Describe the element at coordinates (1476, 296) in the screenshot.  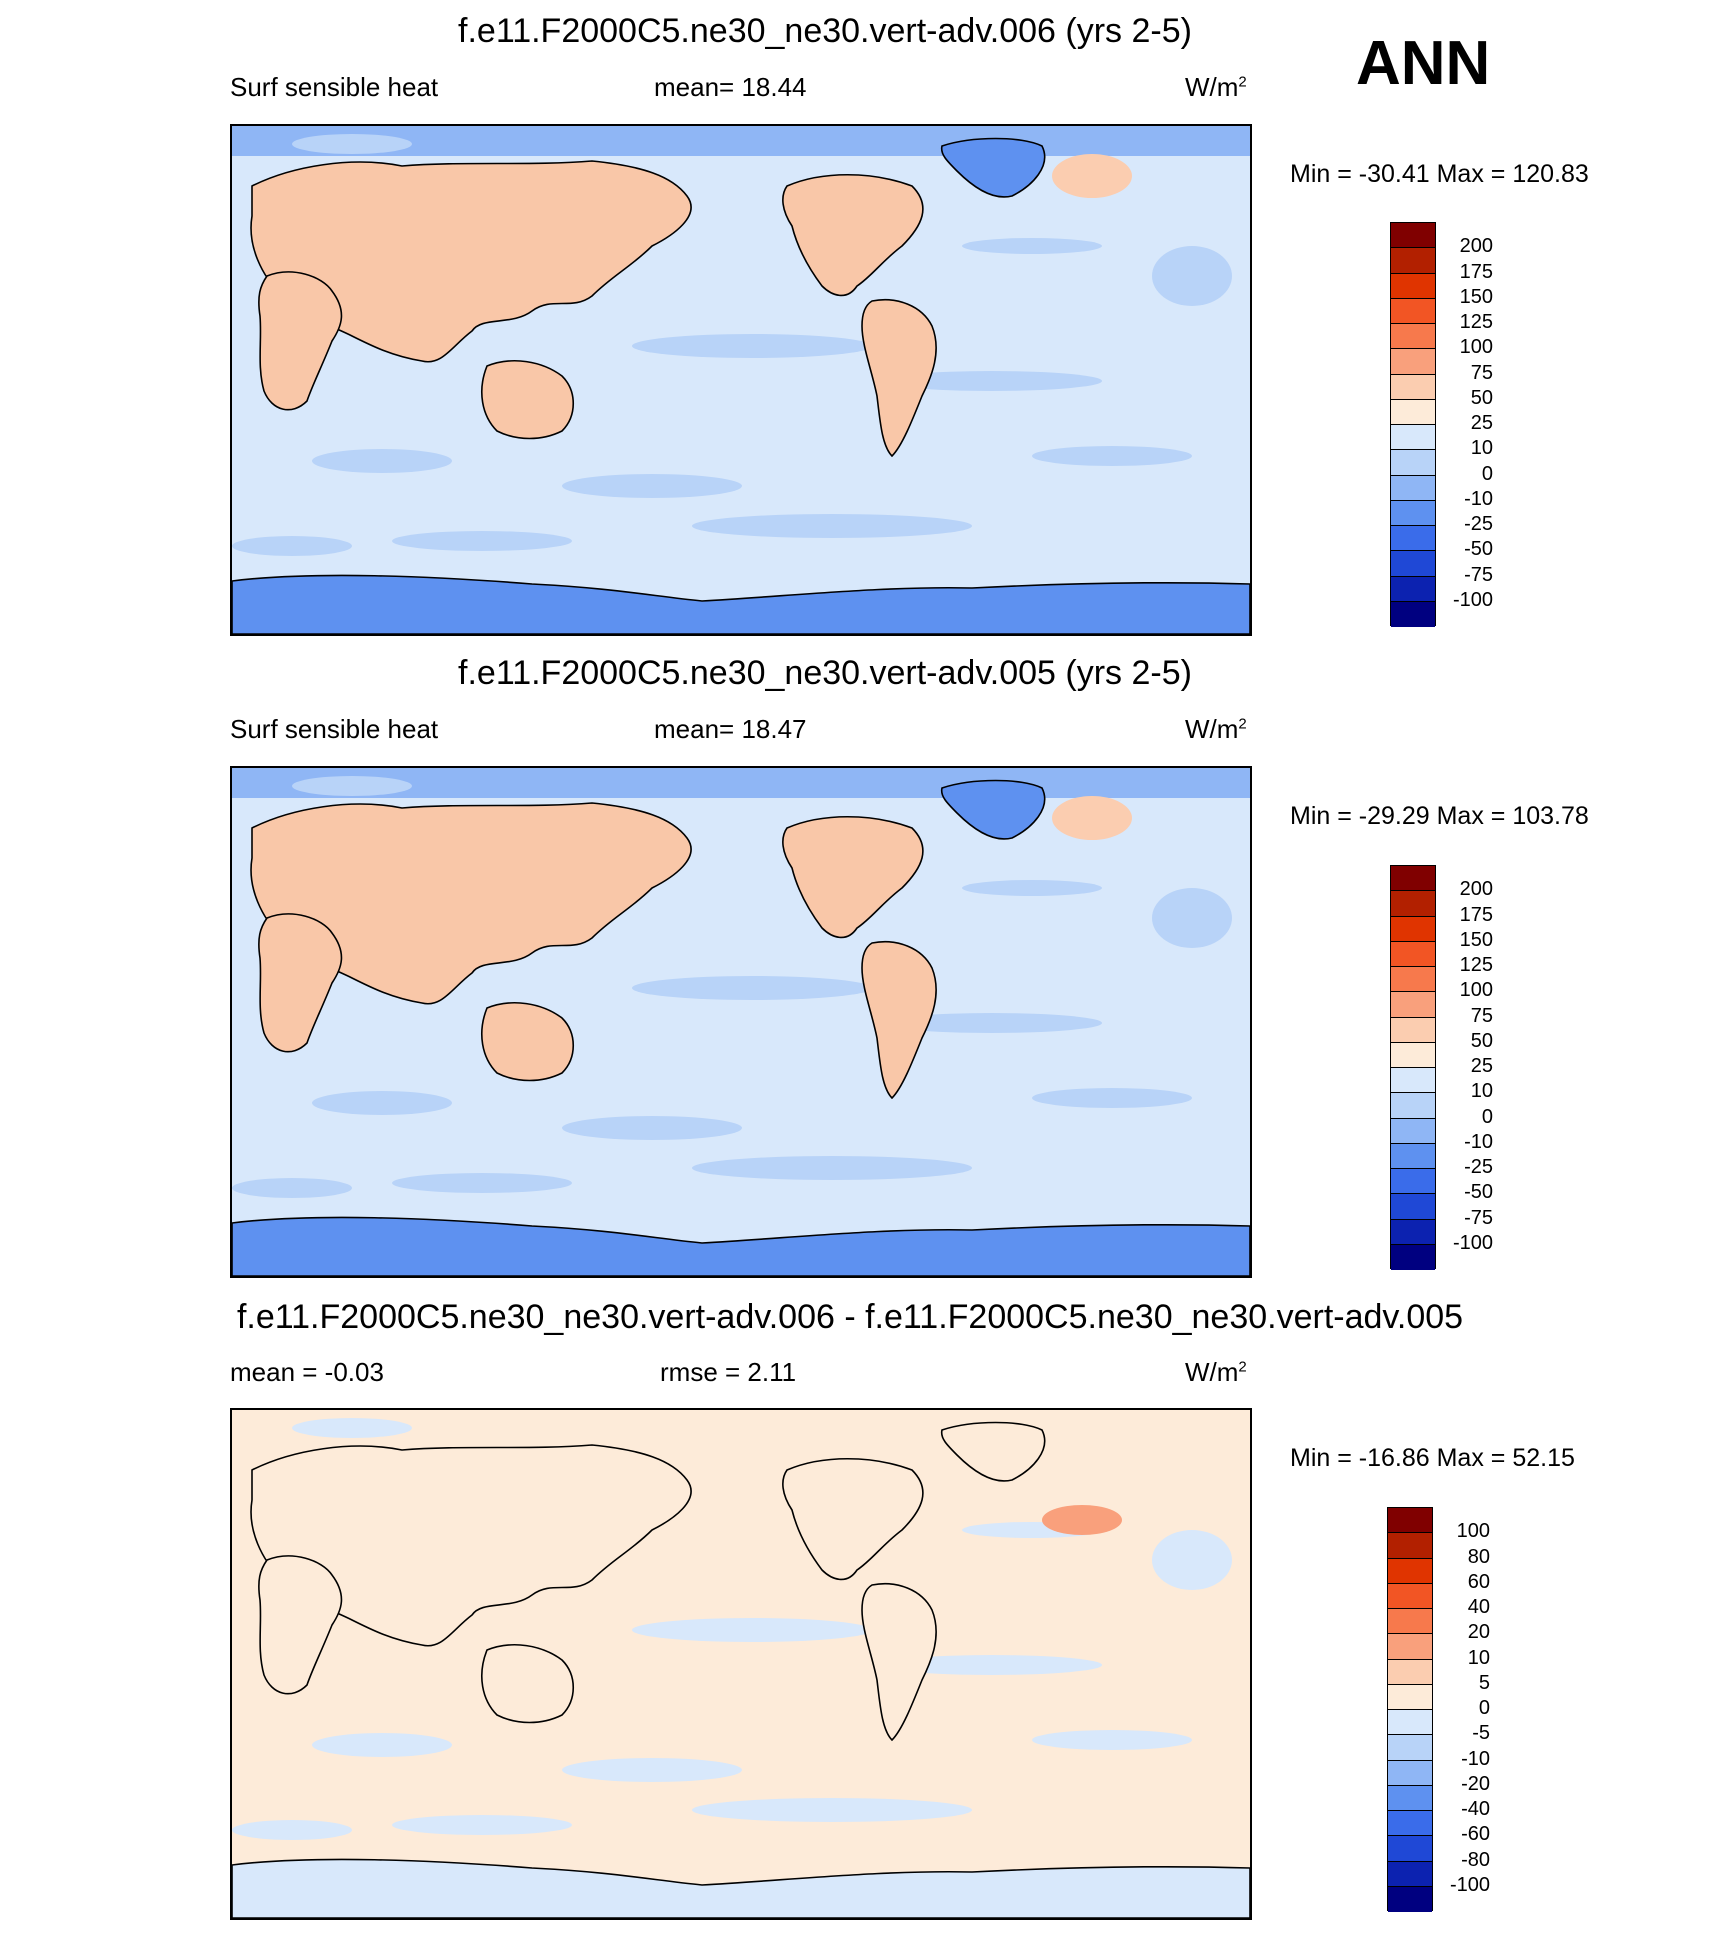
I see `colorbar-tick-label: 150` at that location.